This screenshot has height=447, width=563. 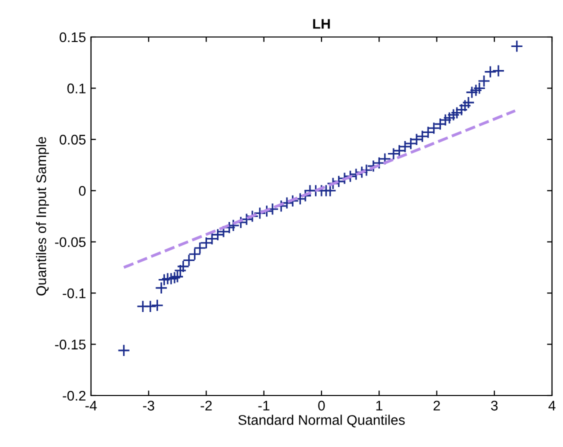 What do you see at coordinates (437, 405) in the screenshot?
I see `x-tick-label: 2` at bounding box center [437, 405].